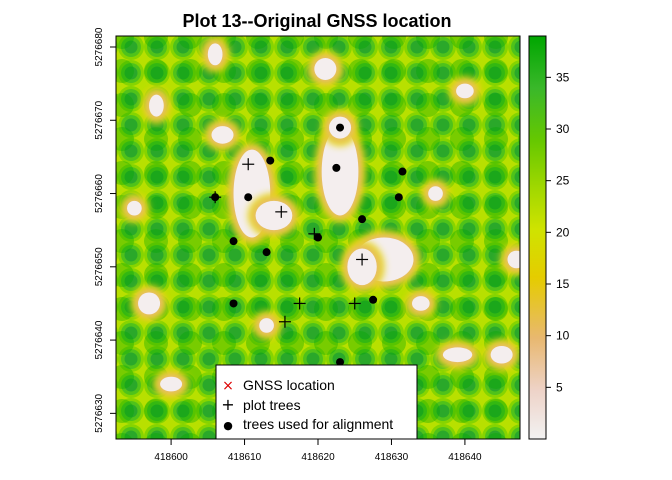 The image size is (672, 480). I want to click on y-tick-label: 5276640, so click(99, 339).